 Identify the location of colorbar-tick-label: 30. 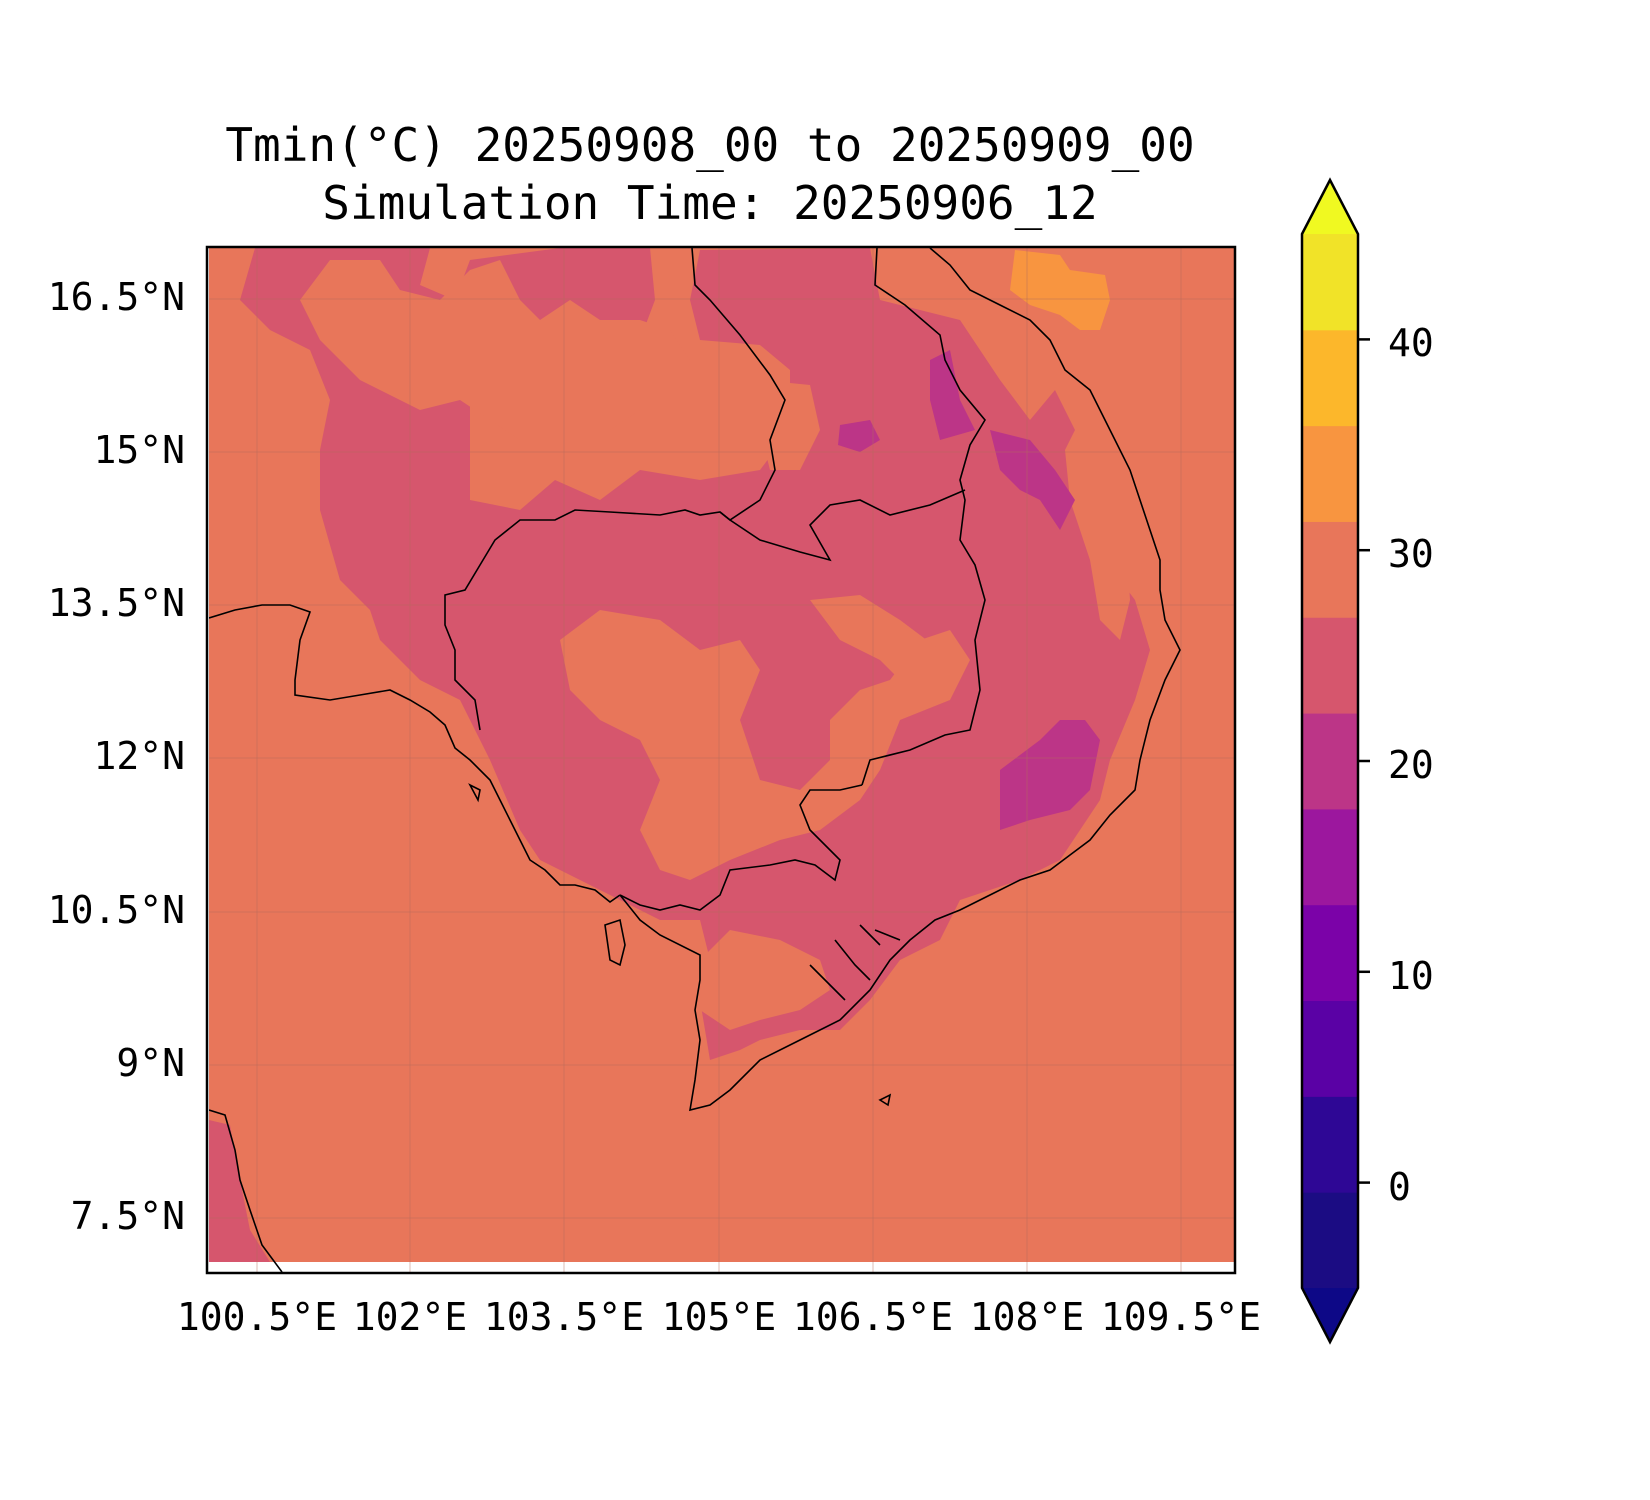
(1411, 554).